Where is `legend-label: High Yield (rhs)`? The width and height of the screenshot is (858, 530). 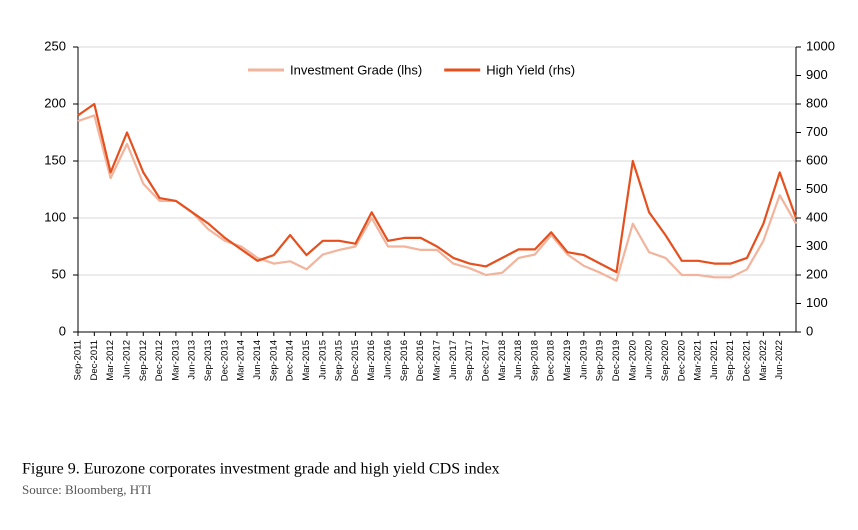 legend-label: High Yield (rhs) is located at coordinates (530, 69).